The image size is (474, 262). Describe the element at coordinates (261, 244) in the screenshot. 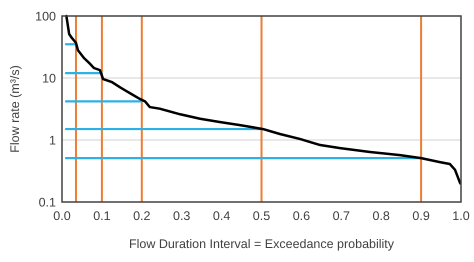

I see `x-axis-title: Flow Duration Interval = Exceedance probability` at that location.